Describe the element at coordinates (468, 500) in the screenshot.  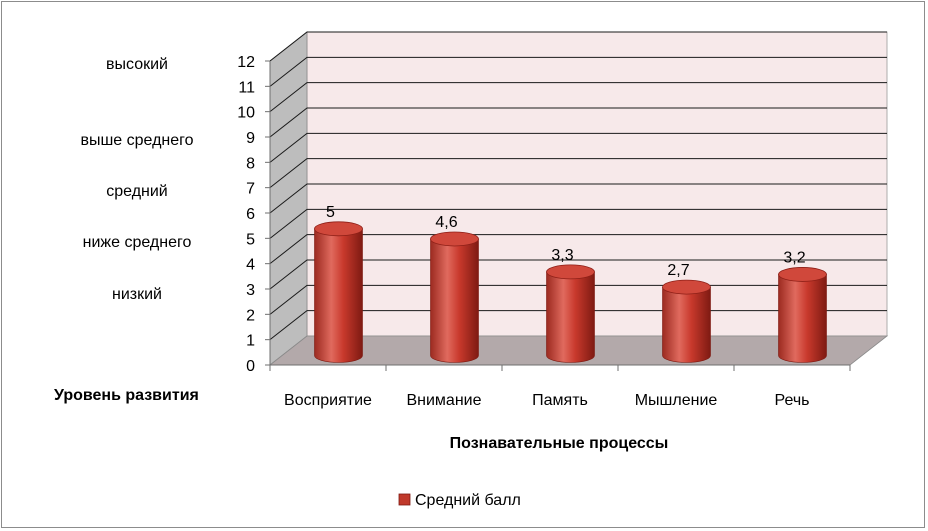
I see `legend-label: Средний балл` at that location.